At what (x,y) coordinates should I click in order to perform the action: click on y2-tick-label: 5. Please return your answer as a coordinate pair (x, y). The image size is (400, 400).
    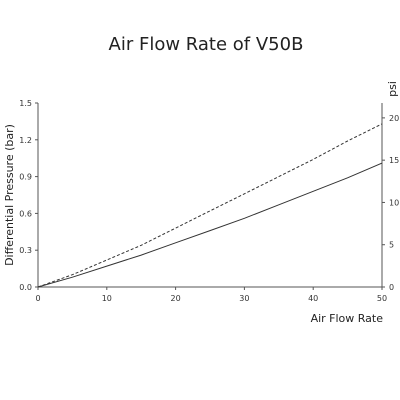
    Looking at the image, I should click on (391, 245).